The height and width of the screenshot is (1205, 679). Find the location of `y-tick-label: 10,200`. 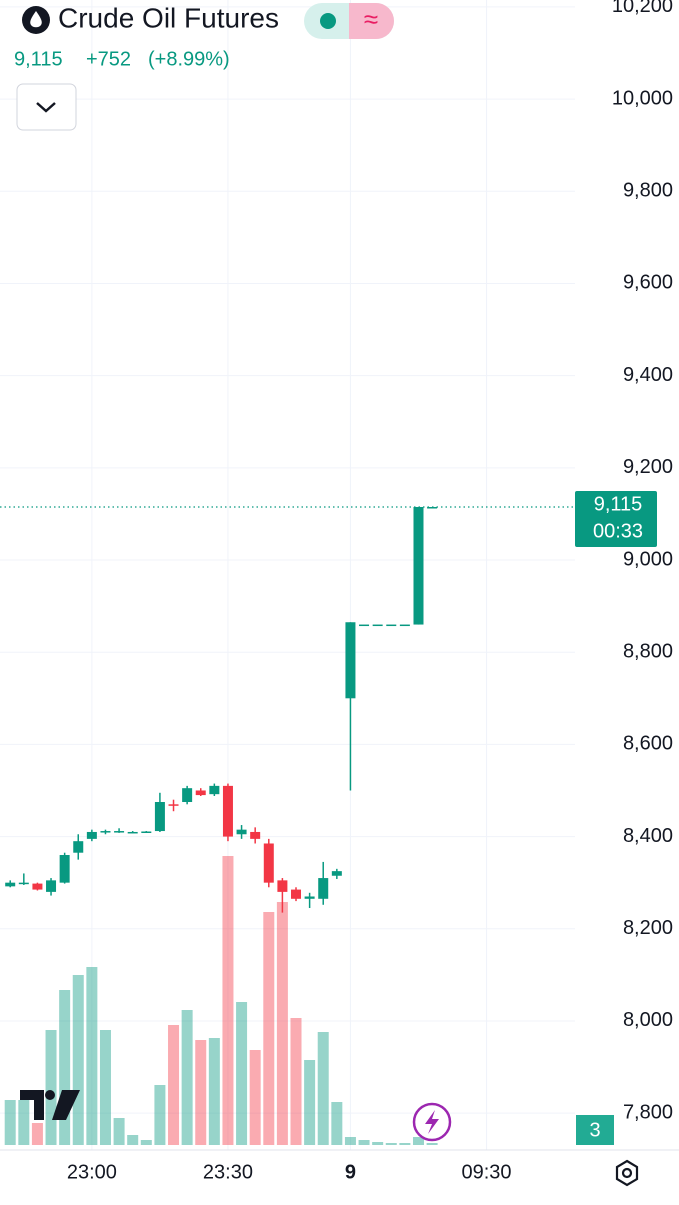

y-tick-label: 10,200 is located at coordinates (642, 8).